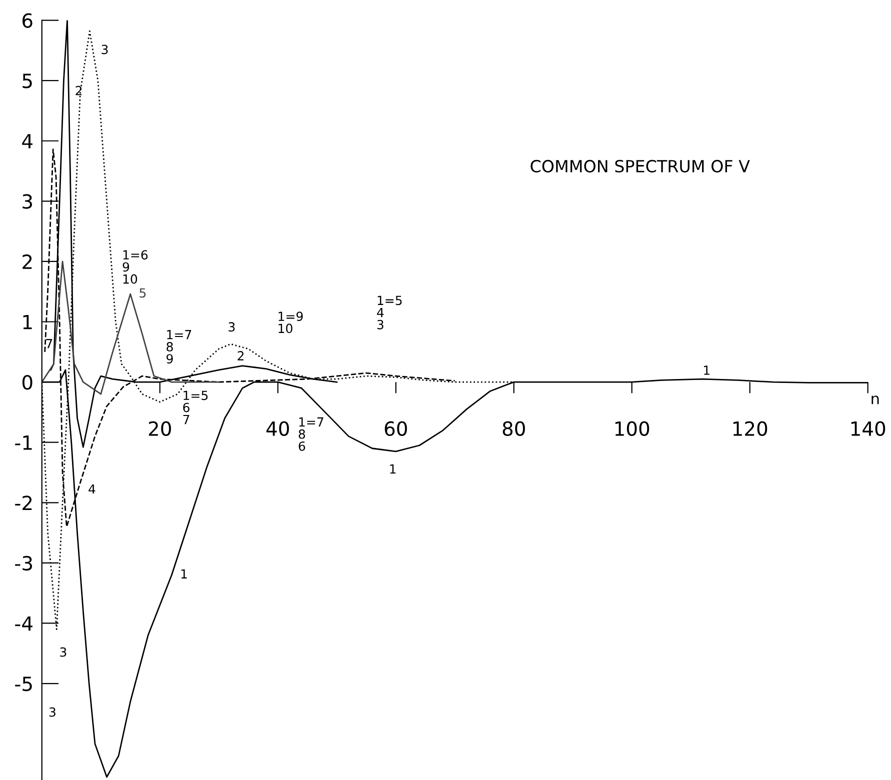 This screenshot has height=780, width=891. I want to click on y-tick-label: -3, so click(23, 563).